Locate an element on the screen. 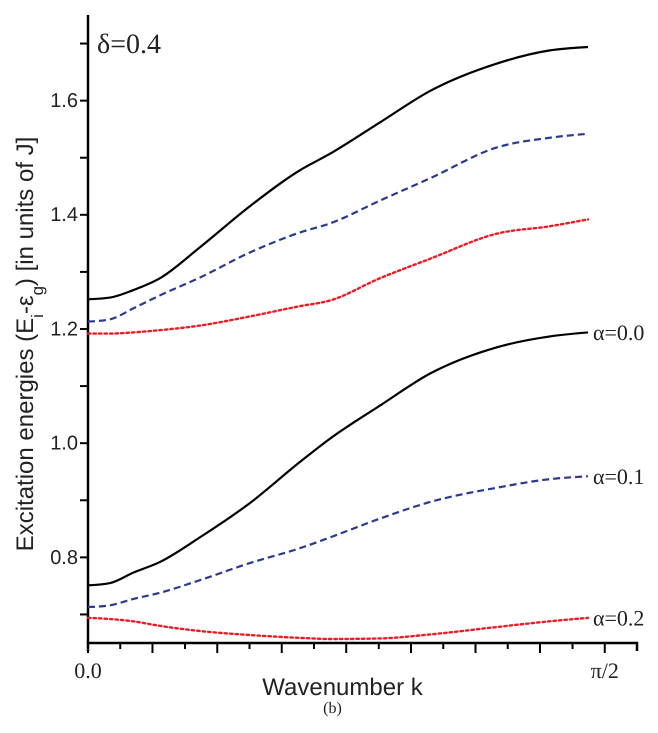  x-tick-label: π/2 is located at coordinates (604, 671).